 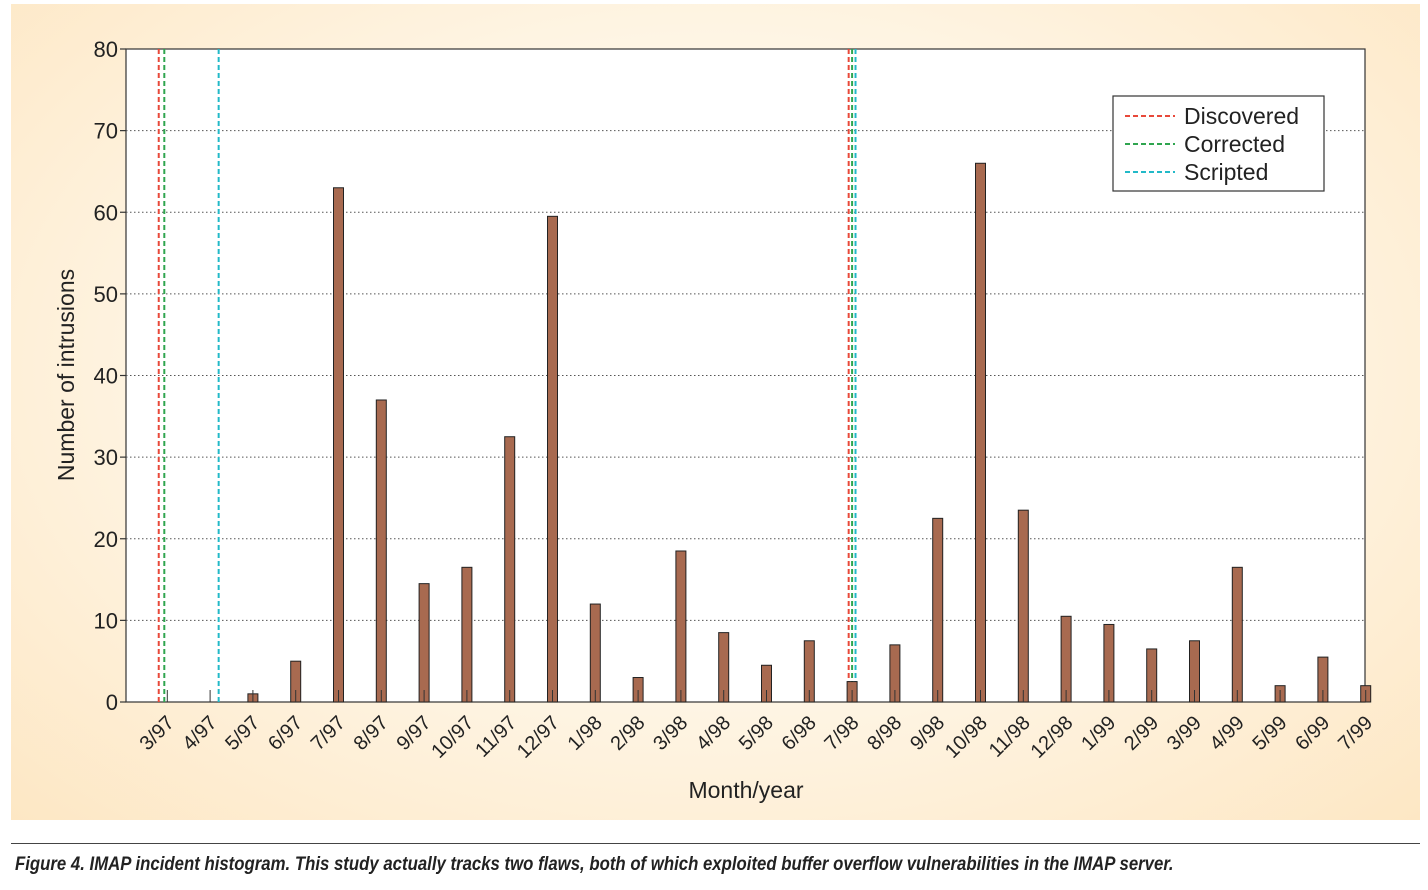 I want to click on y-tick-label: 60, so click(x=106, y=212).